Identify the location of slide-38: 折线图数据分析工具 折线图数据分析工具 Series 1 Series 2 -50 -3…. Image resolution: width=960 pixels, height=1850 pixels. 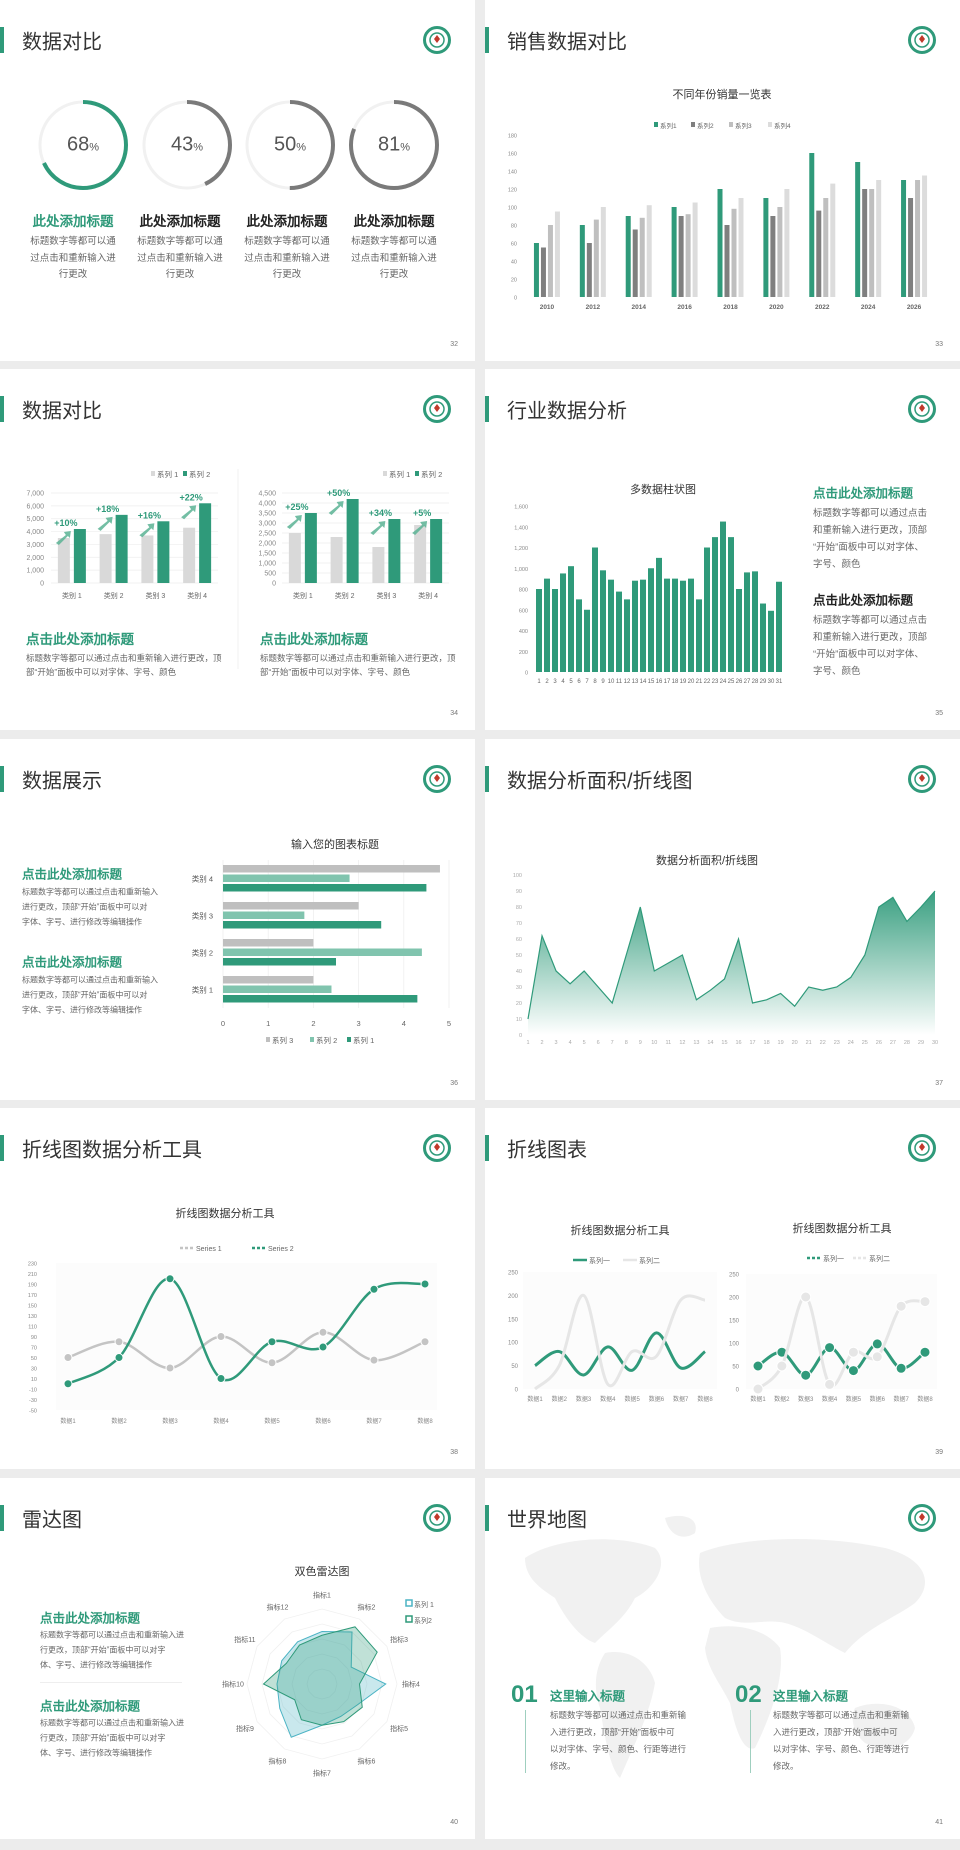
(237, 1288).